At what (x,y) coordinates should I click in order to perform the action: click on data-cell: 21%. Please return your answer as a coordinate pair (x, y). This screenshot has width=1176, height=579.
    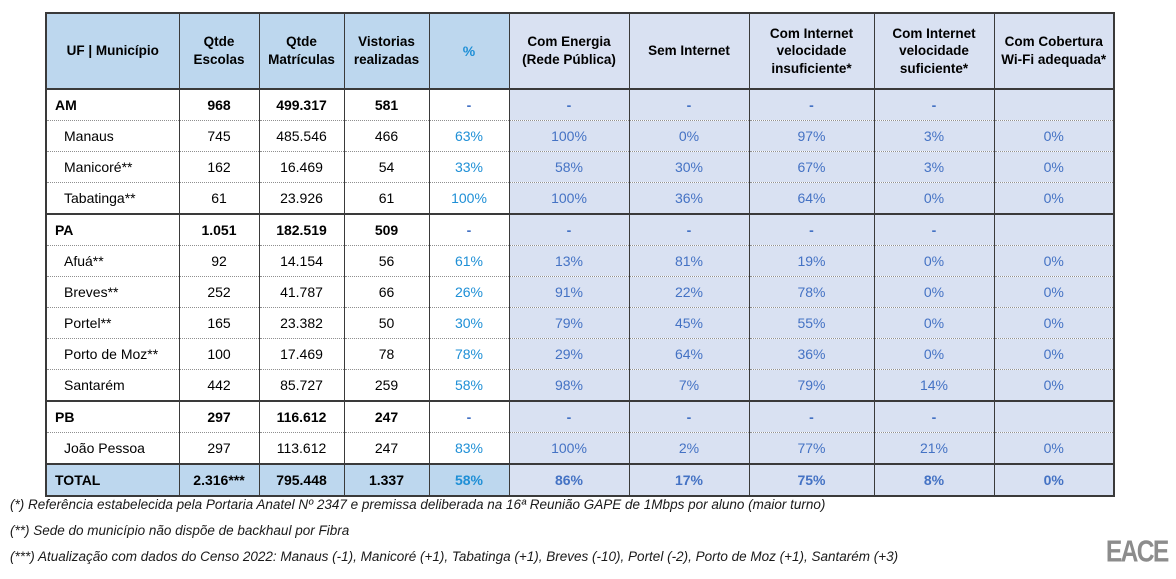
    Looking at the image, I should click on (934, 448).